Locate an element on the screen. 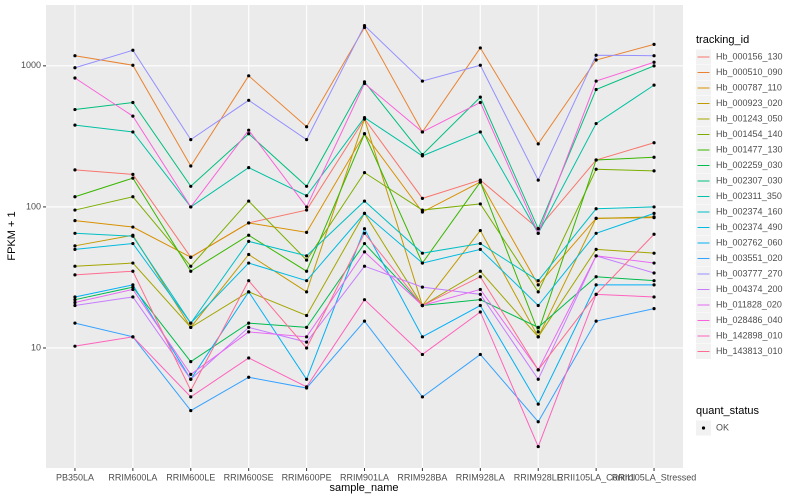 This screenshot has width=800, height=500. legend-label: Hb_142898_010 is located at coordinates (749, 335).